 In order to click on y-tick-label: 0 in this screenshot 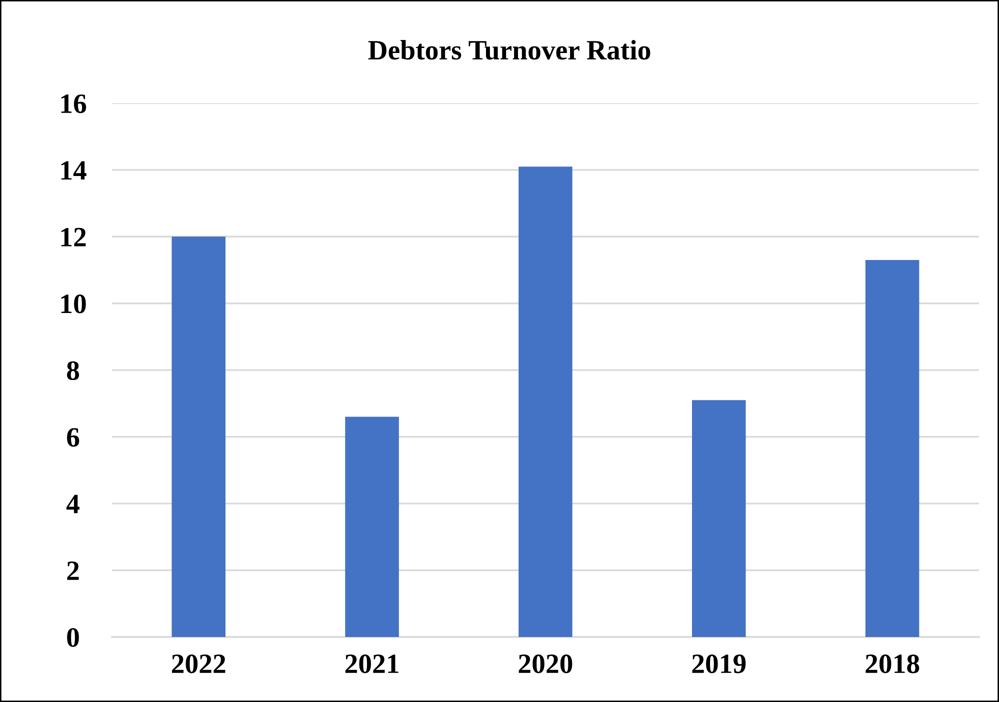, I will do `click(73, 637)`.